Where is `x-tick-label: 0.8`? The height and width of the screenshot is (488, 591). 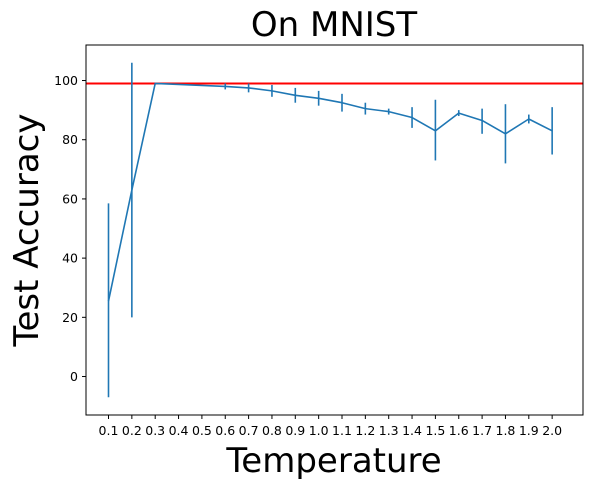
x-tick-label: 0.8 is located at coordinates (272, 430).